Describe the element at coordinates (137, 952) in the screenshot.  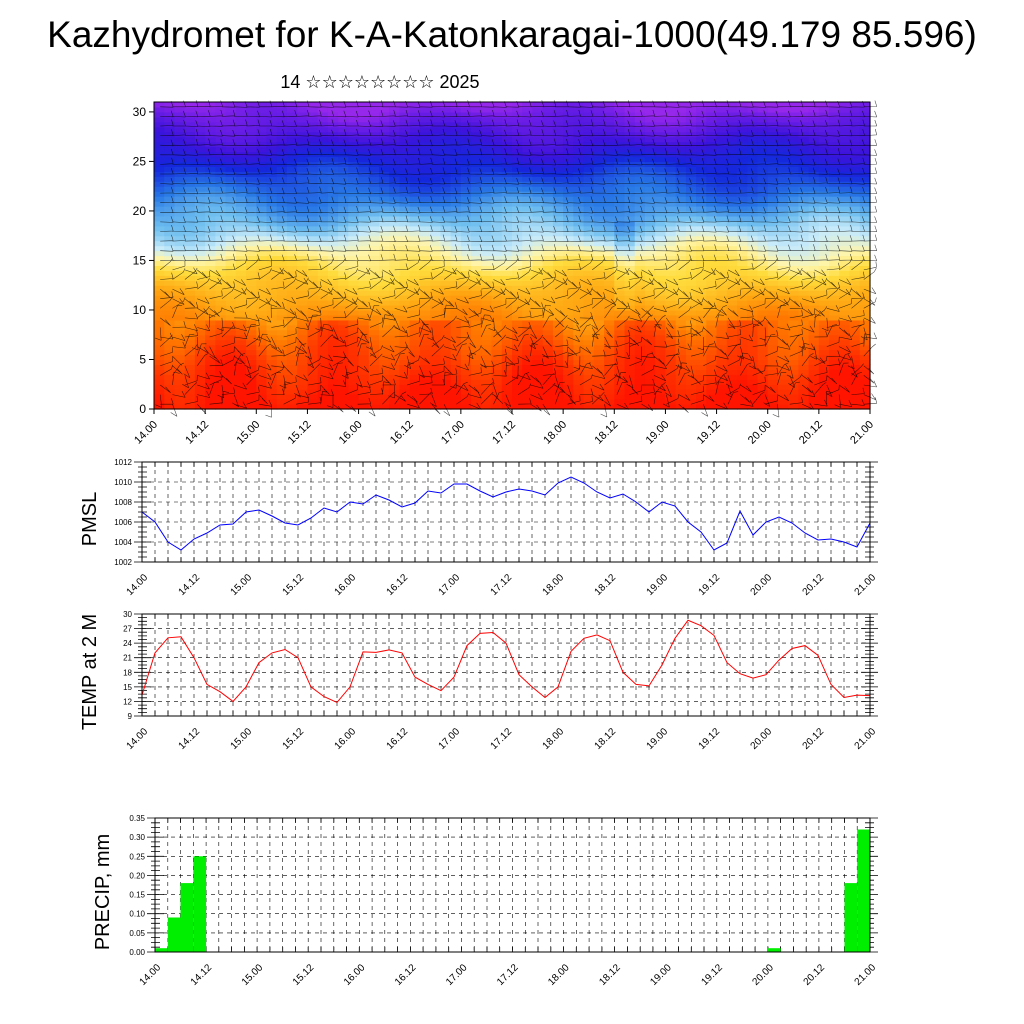
I see `y-tick-label: 0.00` at that location.